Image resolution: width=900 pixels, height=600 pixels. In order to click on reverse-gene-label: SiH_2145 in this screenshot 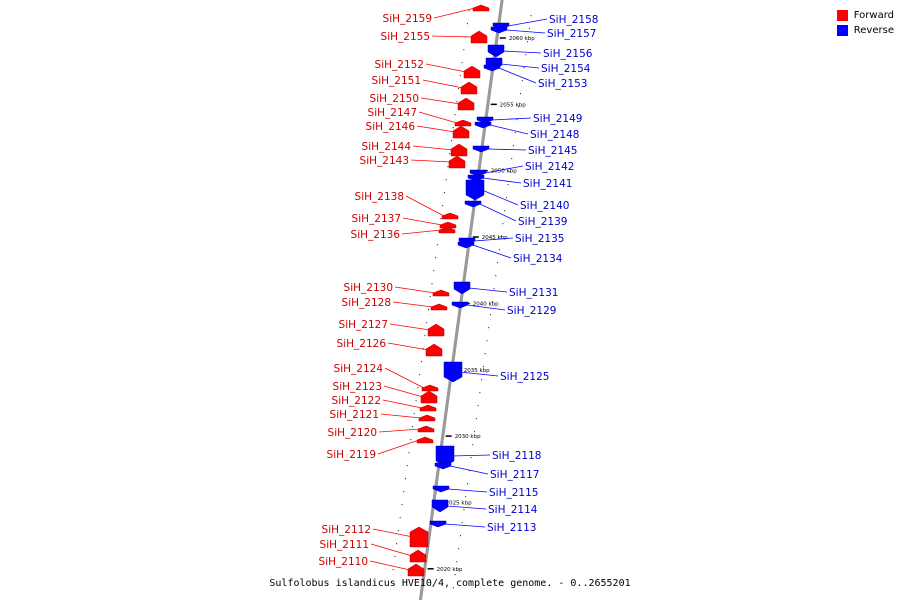, I will do `click(552, 151)`.